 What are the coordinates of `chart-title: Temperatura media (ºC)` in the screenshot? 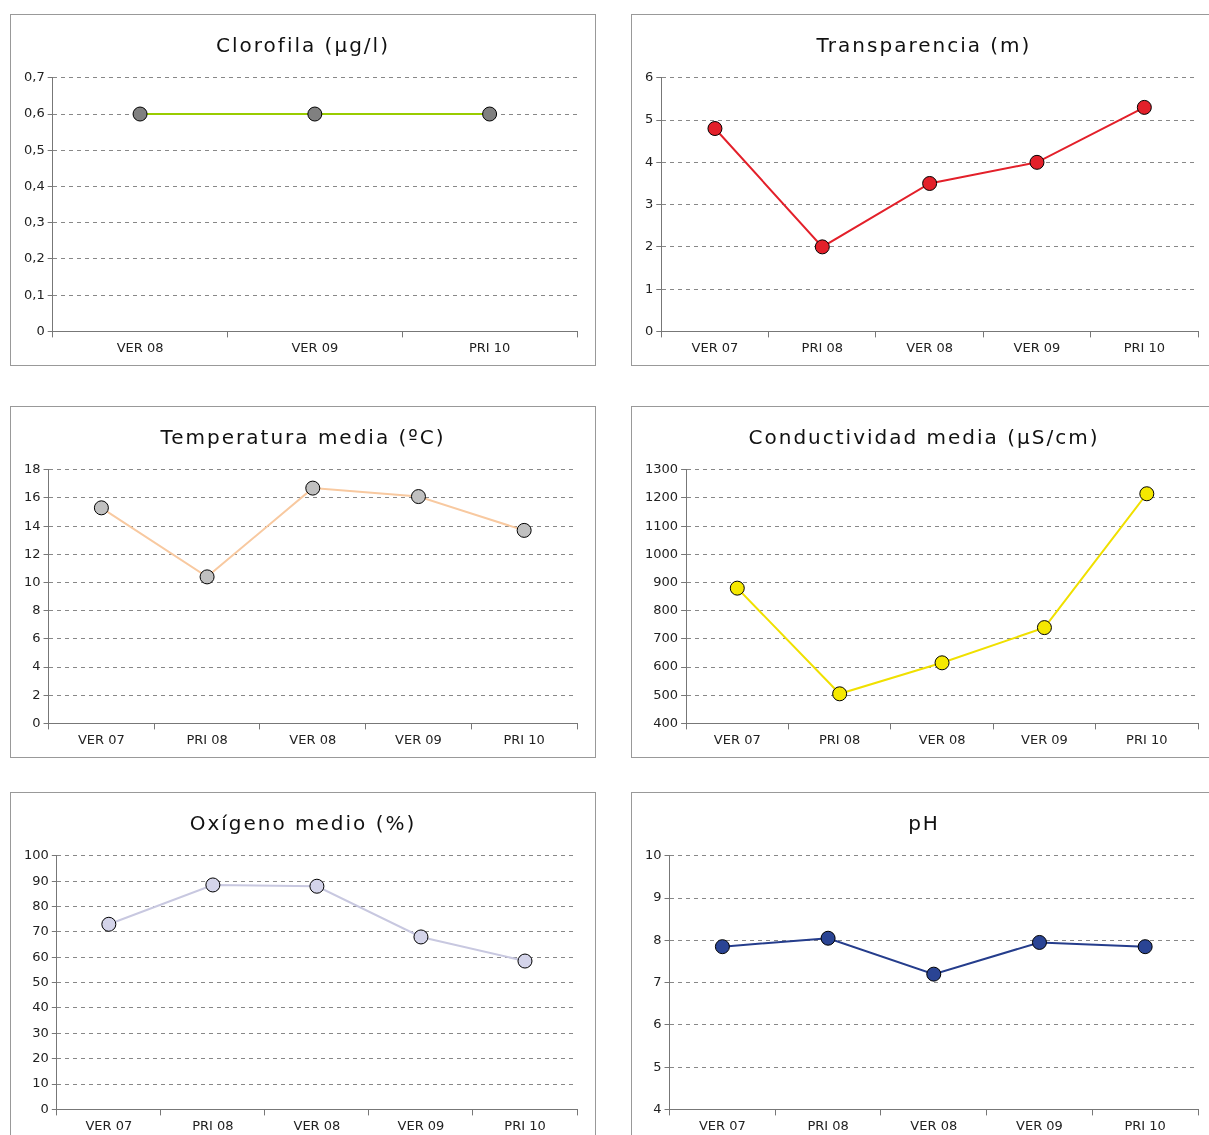 It's located at (303, 437).